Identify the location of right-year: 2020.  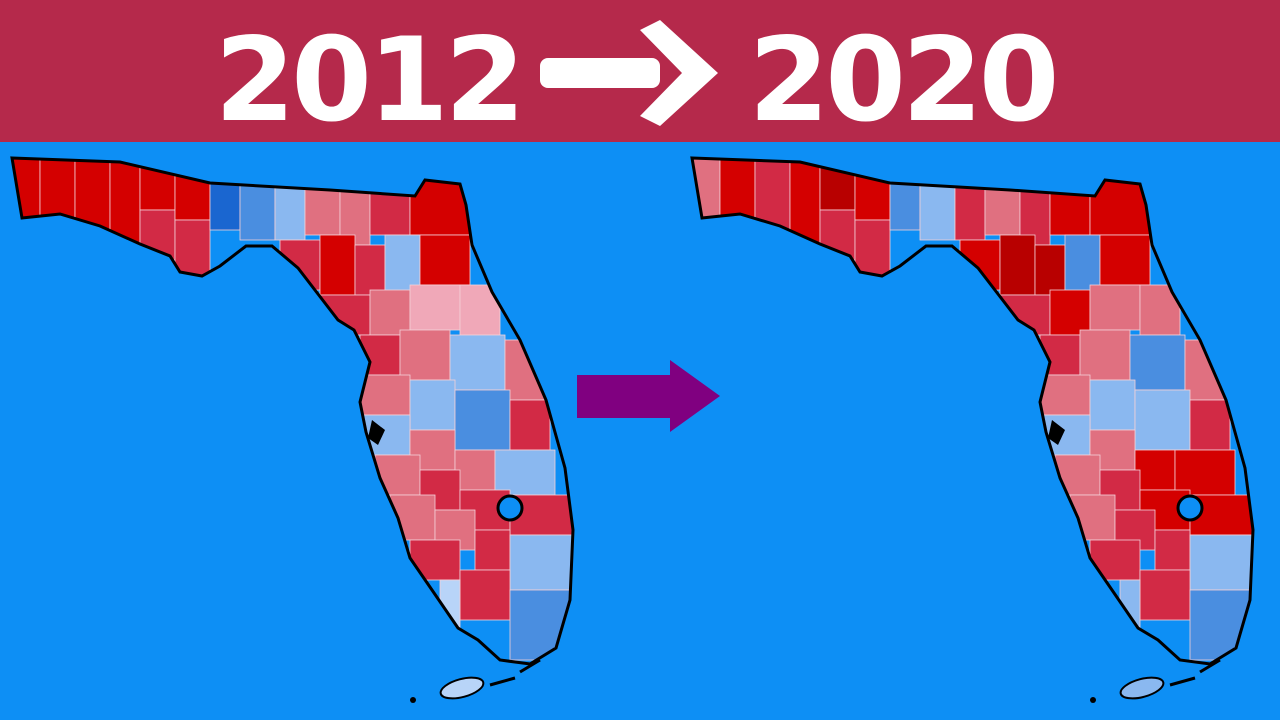
(902, 80).